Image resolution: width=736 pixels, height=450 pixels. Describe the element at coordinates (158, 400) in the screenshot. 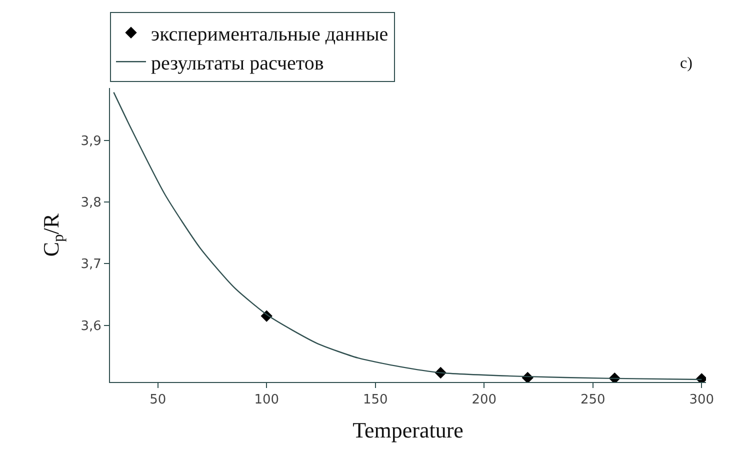

I see `x-tick-label: 50` at that location.